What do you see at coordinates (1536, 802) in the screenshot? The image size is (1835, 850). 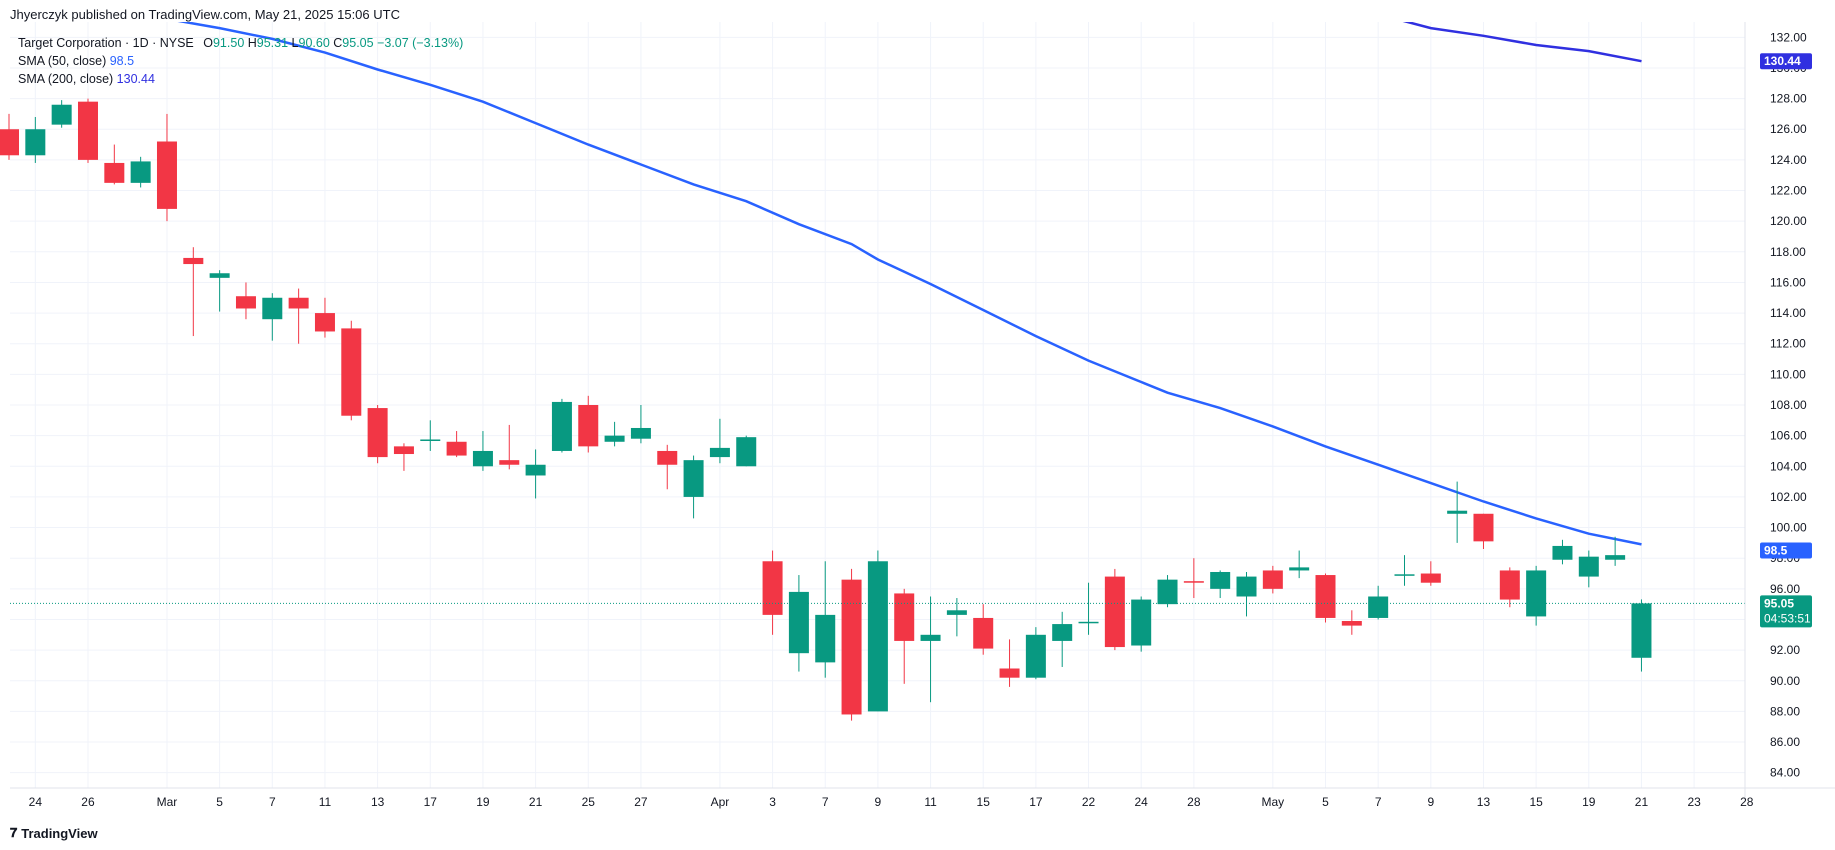 I see `x-tick-label: 15` at bounding box center [1536, 802].